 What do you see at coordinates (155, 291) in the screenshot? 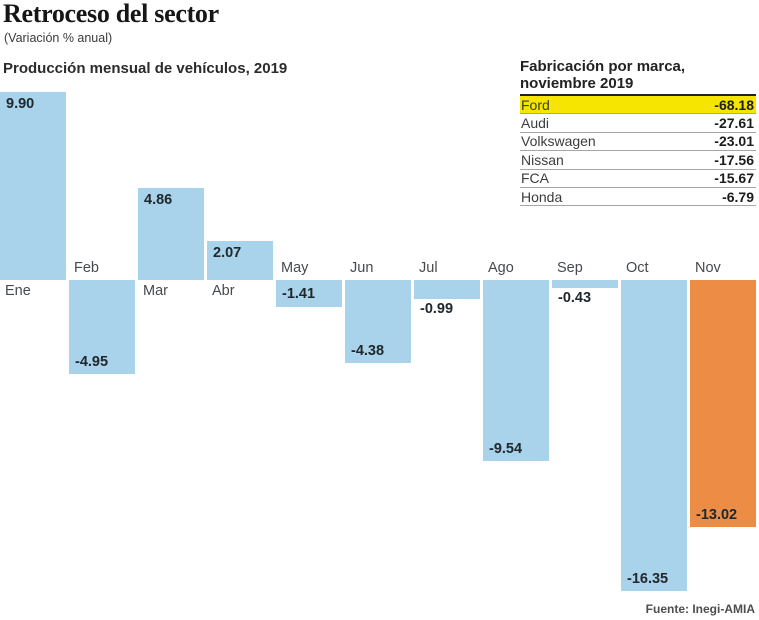
I see `month-label-mar: Mar` at bounding box center [155, 291].